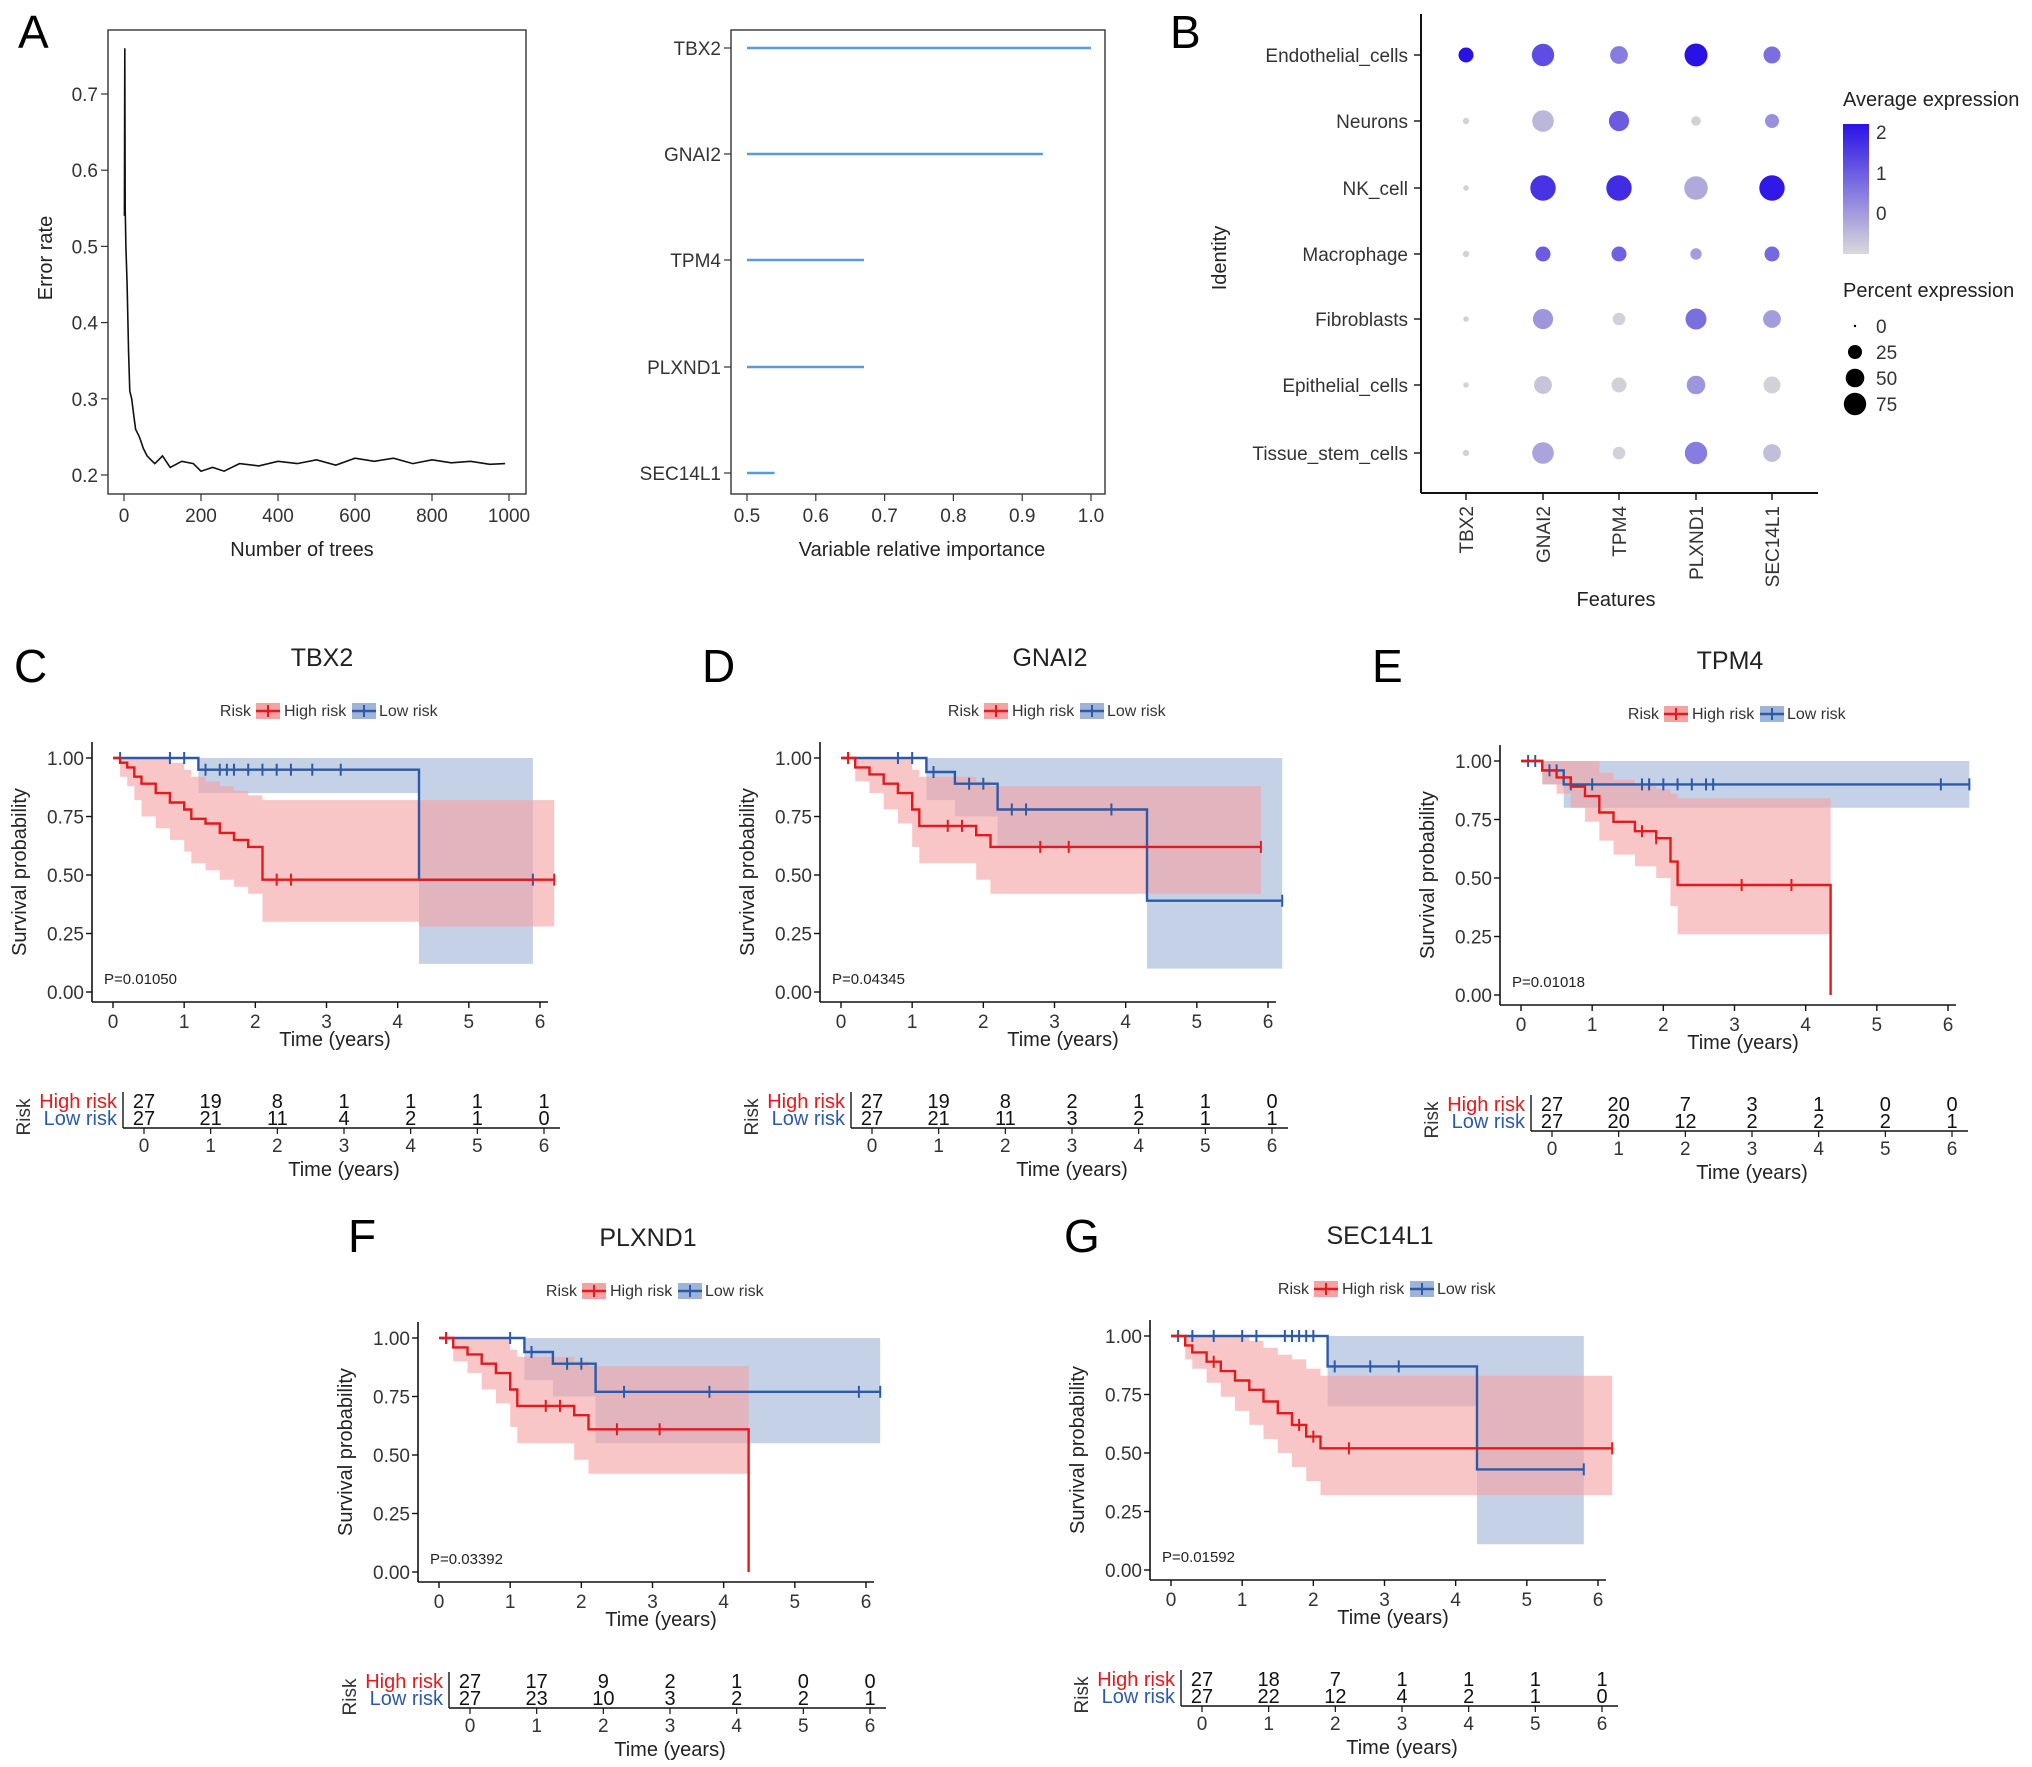  I want to click on pct-tick-label: 50, so click(1886, 379).